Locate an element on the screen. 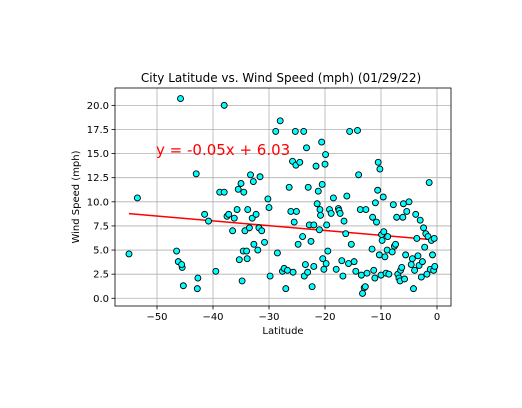  x-tick-label: −30 is located at coordinates (268, 317).